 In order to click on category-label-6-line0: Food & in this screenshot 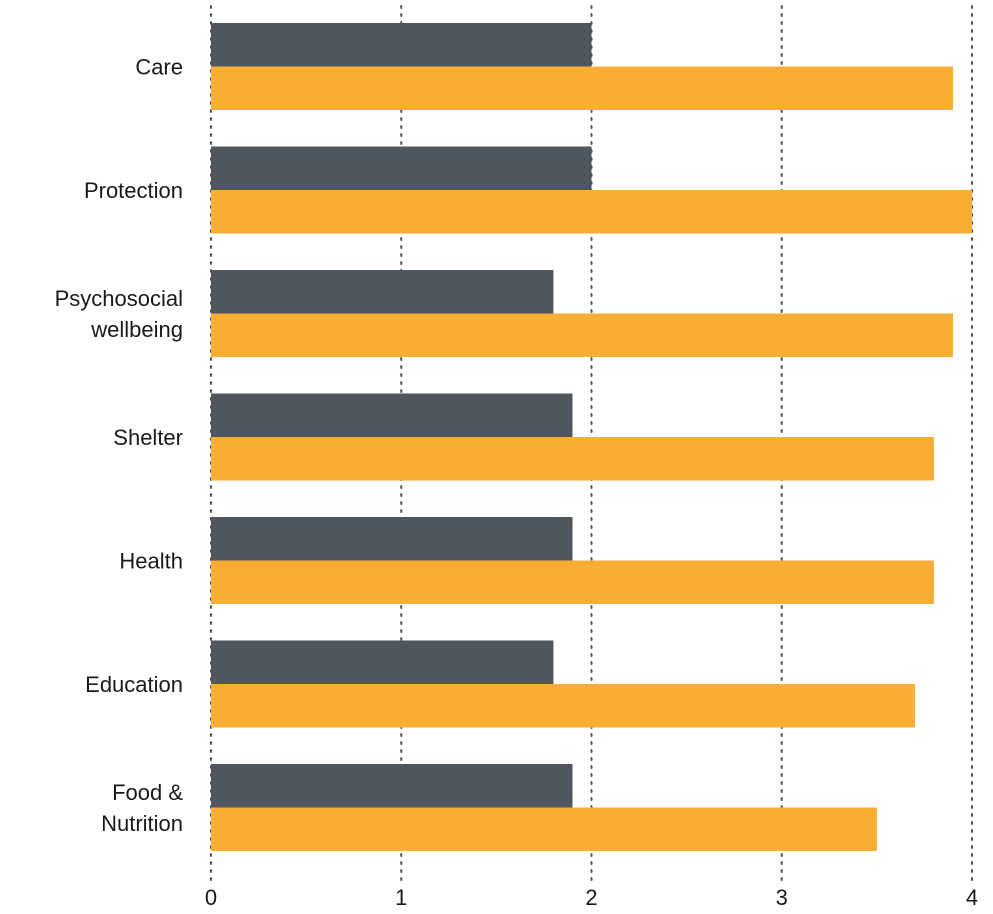, I will do `click(147, 792)`.